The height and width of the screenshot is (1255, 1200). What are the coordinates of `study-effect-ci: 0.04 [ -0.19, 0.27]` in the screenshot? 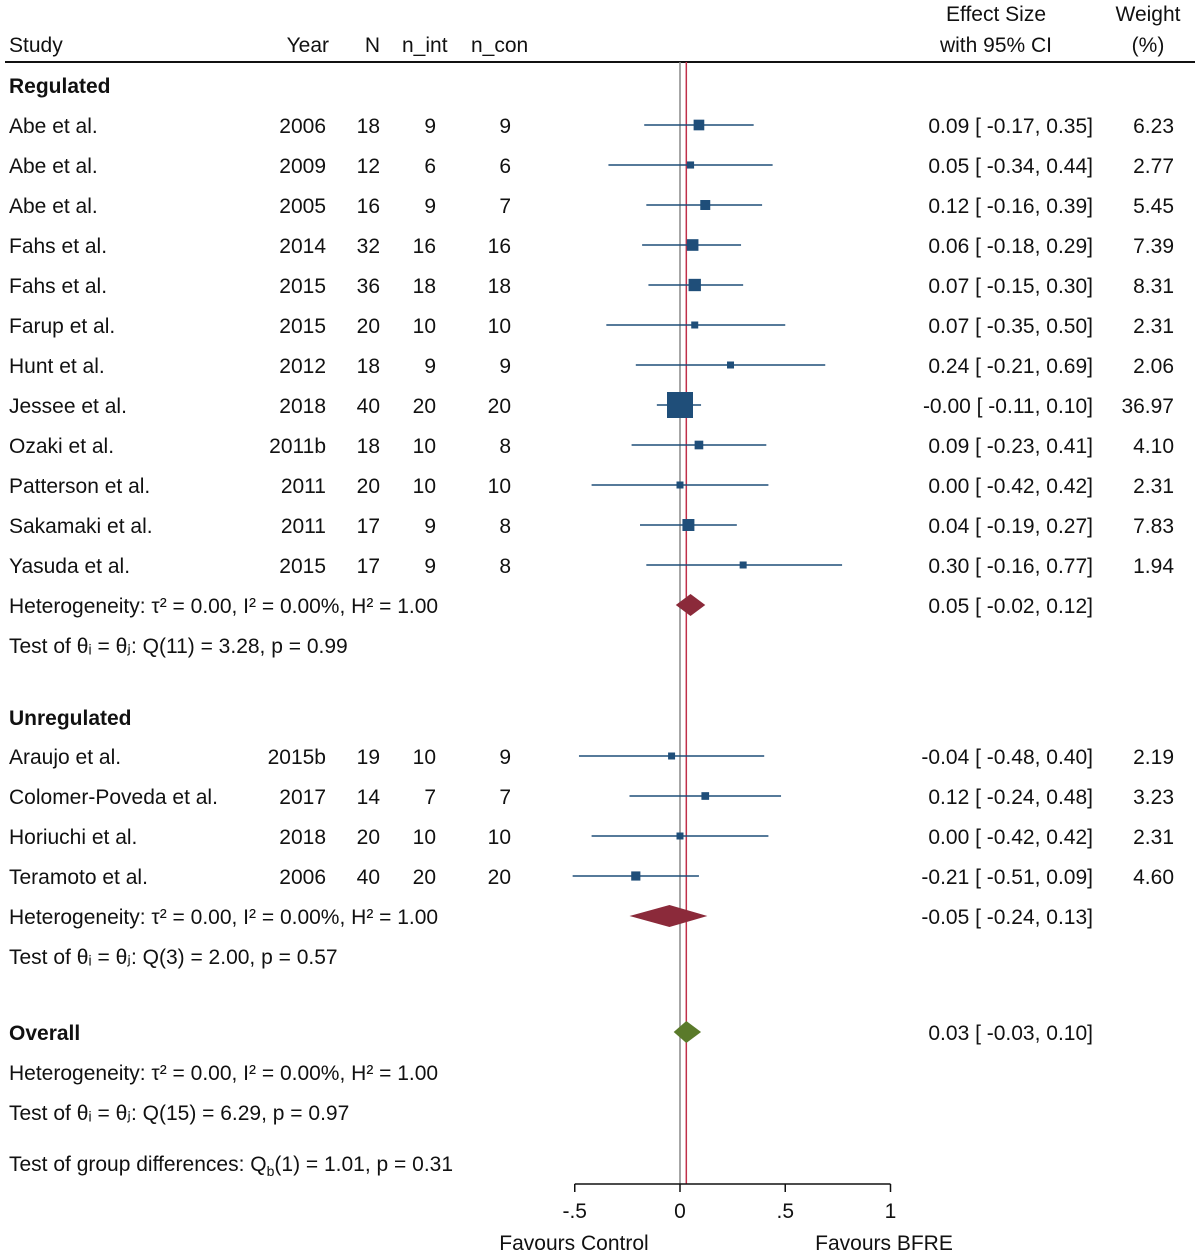 It's located at (1010, 526).